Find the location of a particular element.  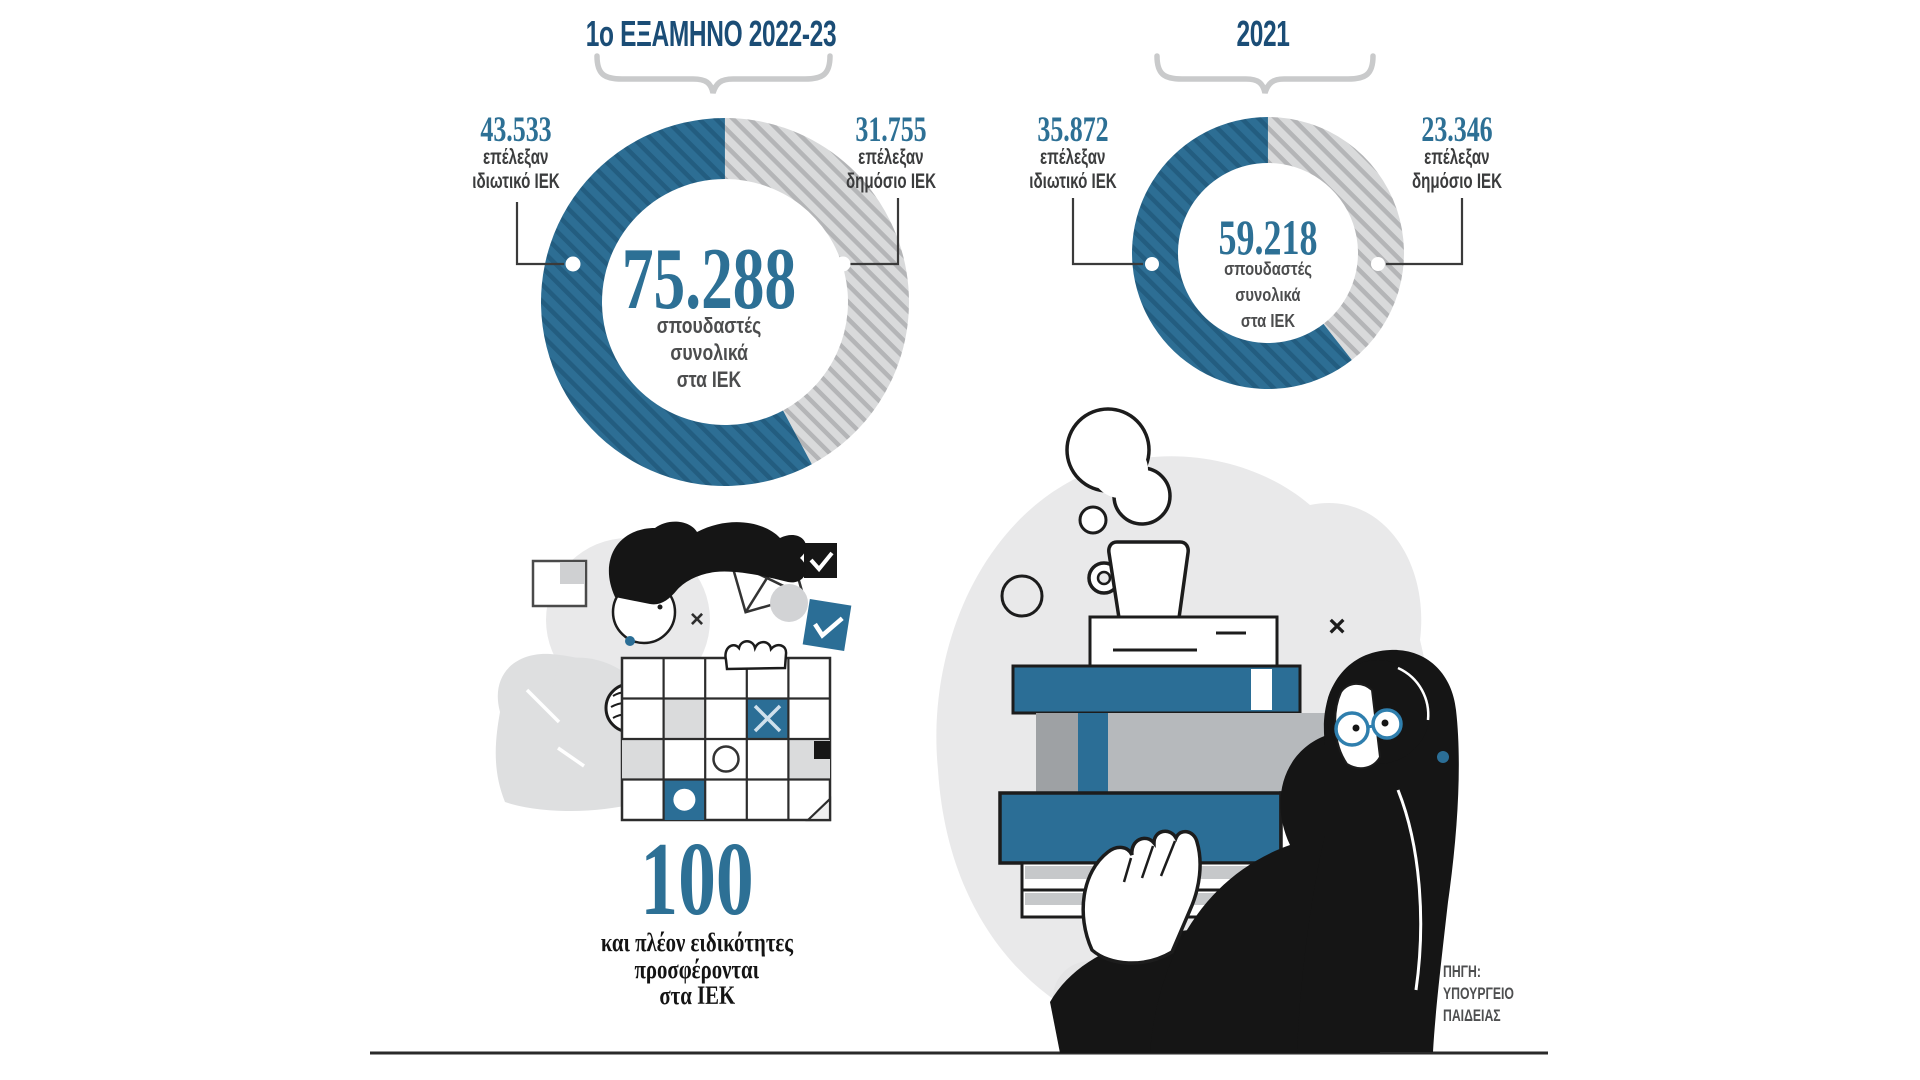

woman-figure is located at coordinates (1254, 851).